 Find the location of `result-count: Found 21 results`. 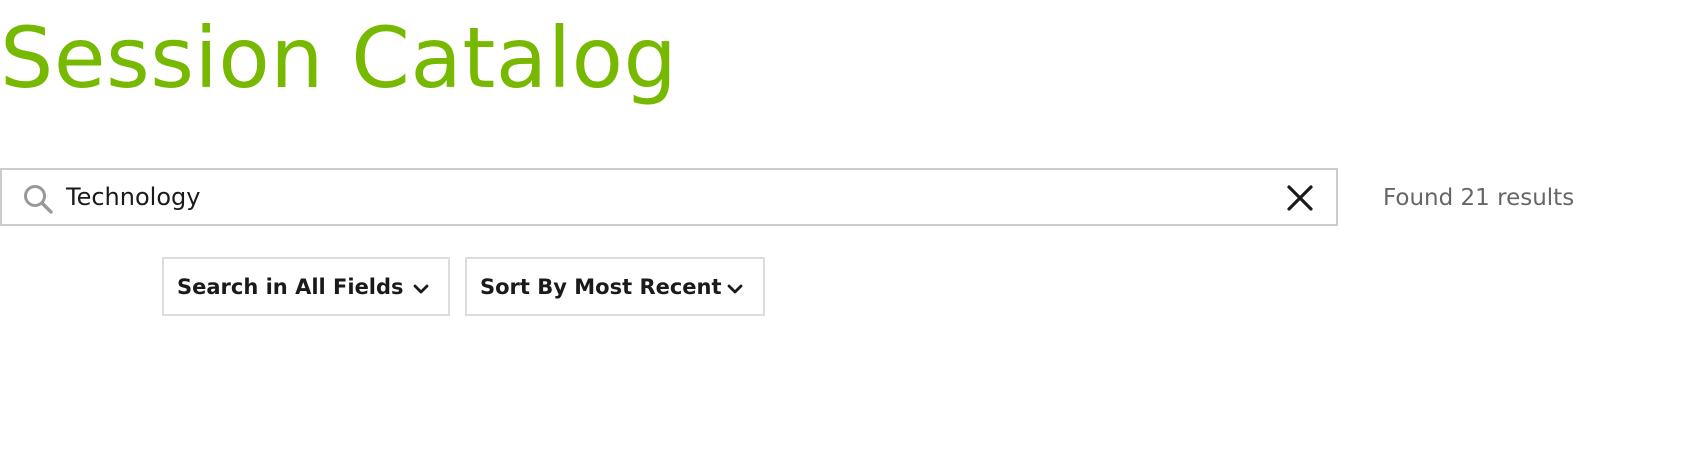

result-count: Found 21 results is located at coordinates (1479, 198).